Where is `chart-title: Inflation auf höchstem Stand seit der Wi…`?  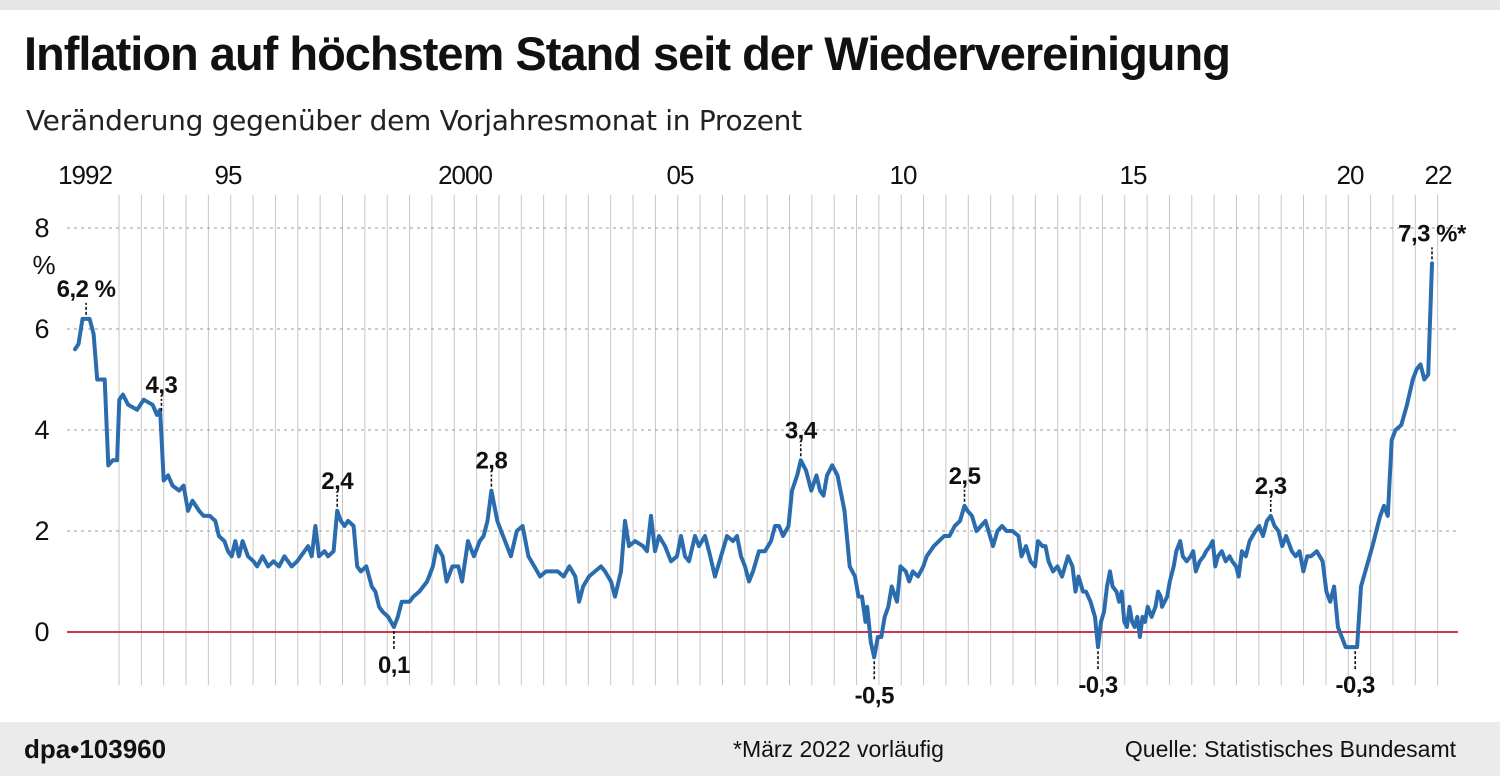 chart-title: Inflation auf höchstem Stand seit der Wi… is located at coordinates (627, 53).